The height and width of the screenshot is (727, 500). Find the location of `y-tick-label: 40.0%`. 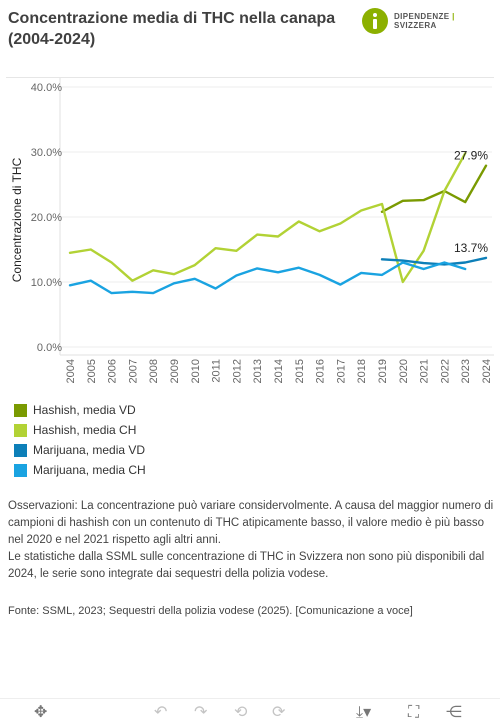

y-tick-label: 40.0% is located at coordinates (46, 88).